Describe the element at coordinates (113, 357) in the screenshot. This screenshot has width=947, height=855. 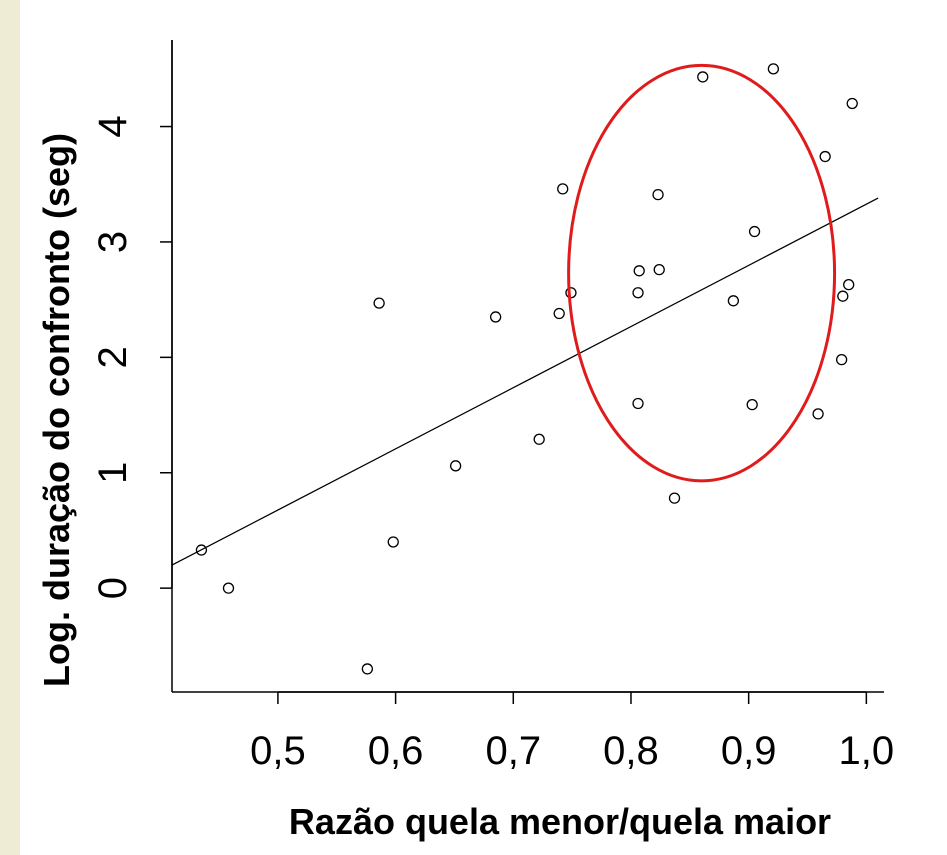
I see `y-tick-label: 2` at that location.